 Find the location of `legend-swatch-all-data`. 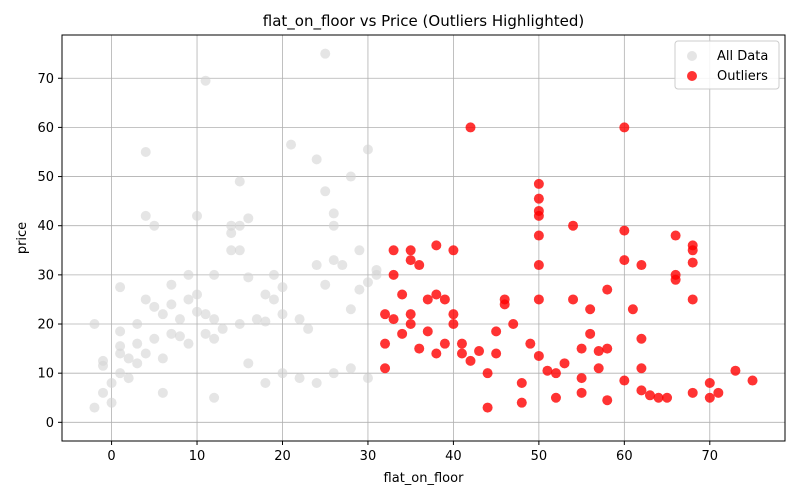

legend-swatch-all-data is located at coordinates (692, 56).